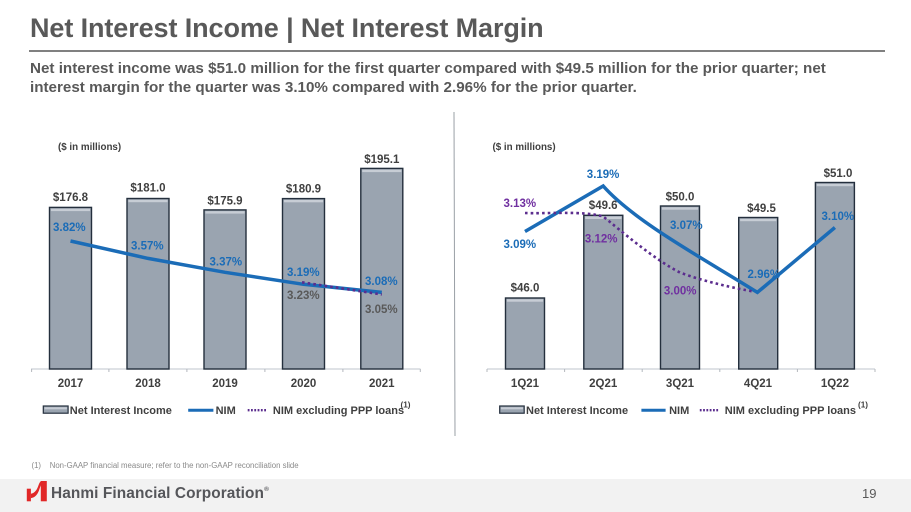 The image size is (911, 512). What do you see at coordinates (382, 384) in the screenshot?
I see `svg-text: 2021` at bounding box center [382, 384].